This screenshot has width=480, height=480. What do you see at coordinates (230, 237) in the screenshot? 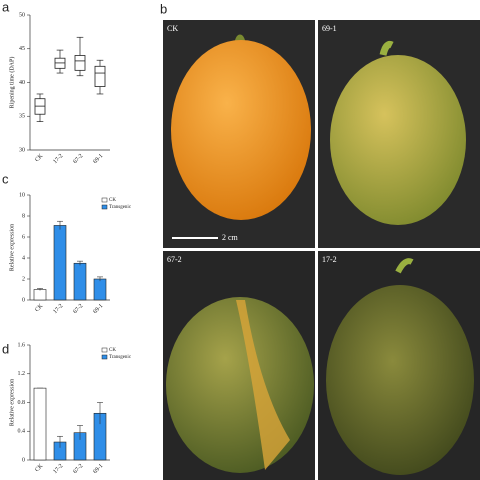
I see `scale-bar-label: 2 cm` at bounding box center [230, 237].